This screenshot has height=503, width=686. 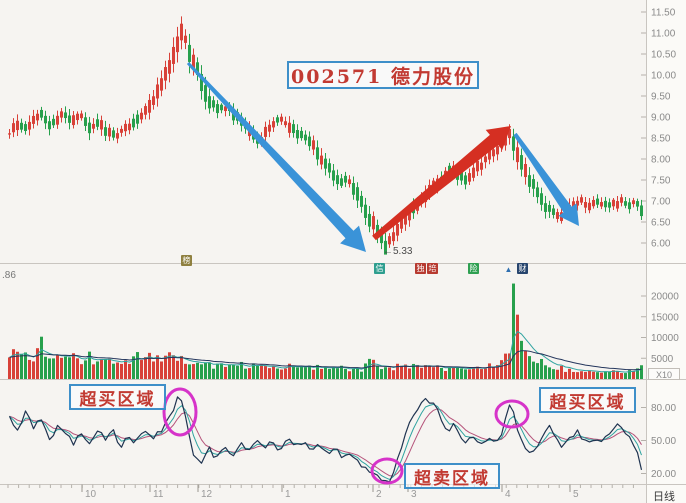 What do you see at coordinates (383, 75) in the screenshot?
I see `stock-code-label: 002571 德力股份` at bounding box center [383, 75].